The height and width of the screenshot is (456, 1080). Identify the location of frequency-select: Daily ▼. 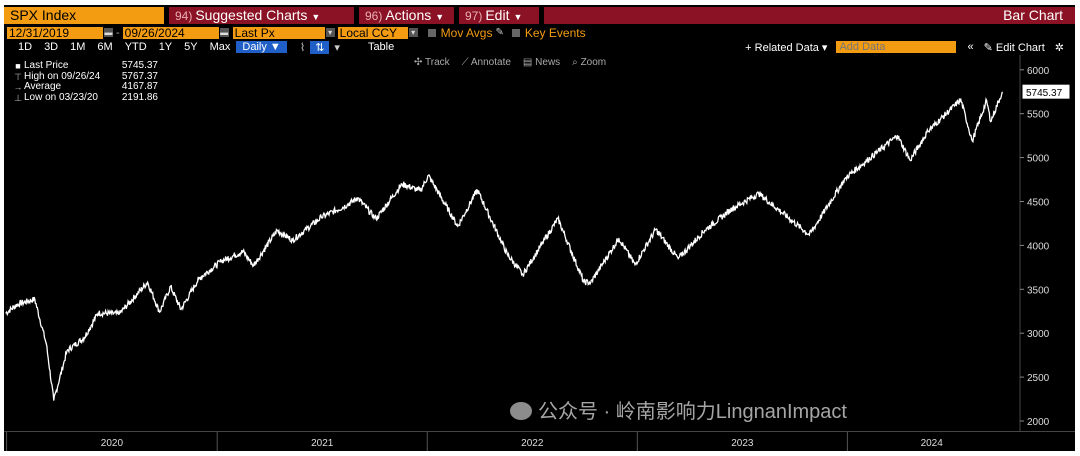
(261, 47).